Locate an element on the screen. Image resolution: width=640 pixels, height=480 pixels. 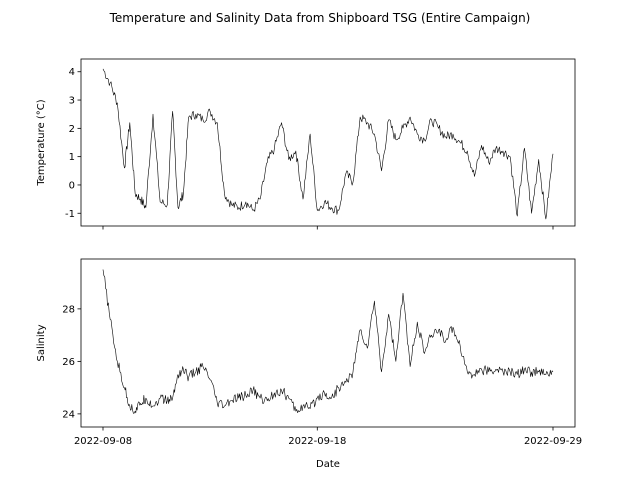
temperature-y-tick-label: 3 is located at coordinates (72, 101).